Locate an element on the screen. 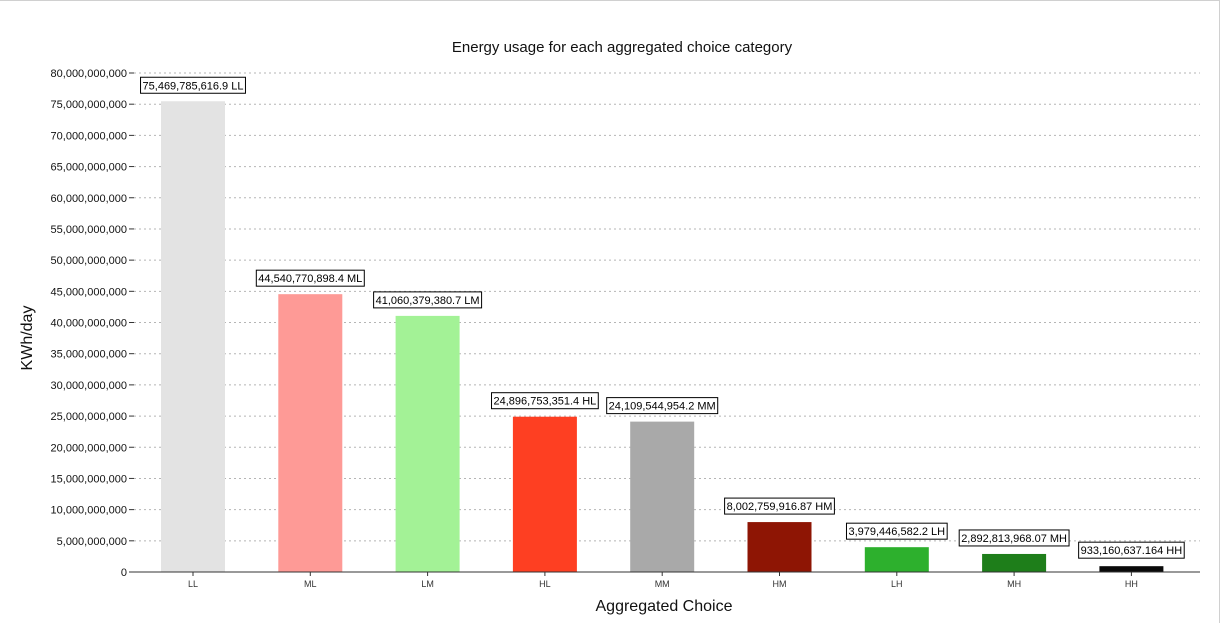 This screenshot has height=623, width=1220. data-label-text: 75,469,785,616.9 LL is located at coordinates (193, 86).